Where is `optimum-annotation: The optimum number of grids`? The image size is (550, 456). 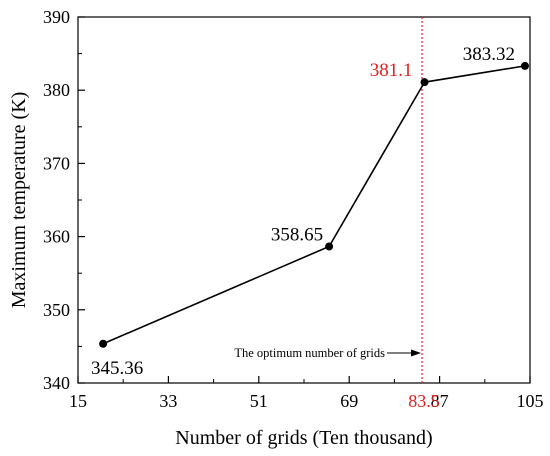 optimum-annotation: The optimum number of grids is located at coordinates (309, 353).